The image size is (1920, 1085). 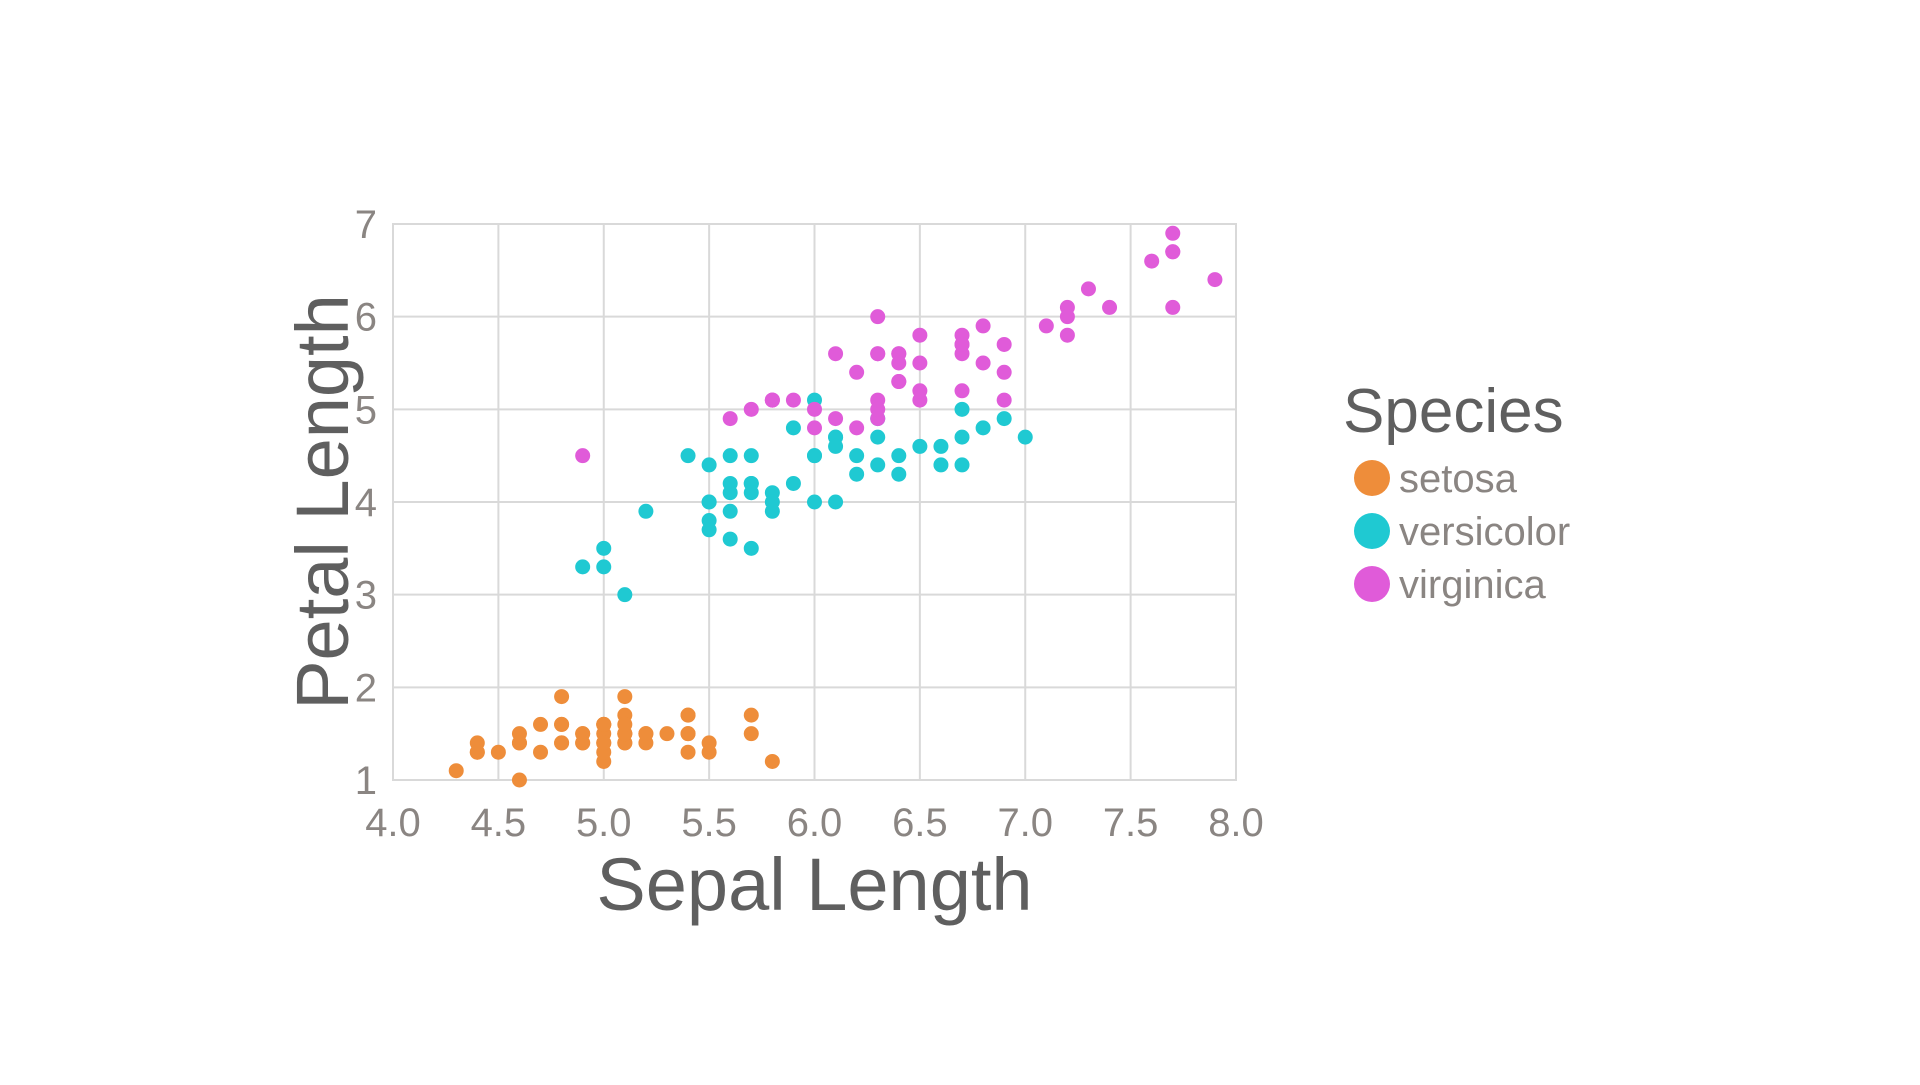 I want to click on x-tick-label: 5.0, so click(x=604, y=823).